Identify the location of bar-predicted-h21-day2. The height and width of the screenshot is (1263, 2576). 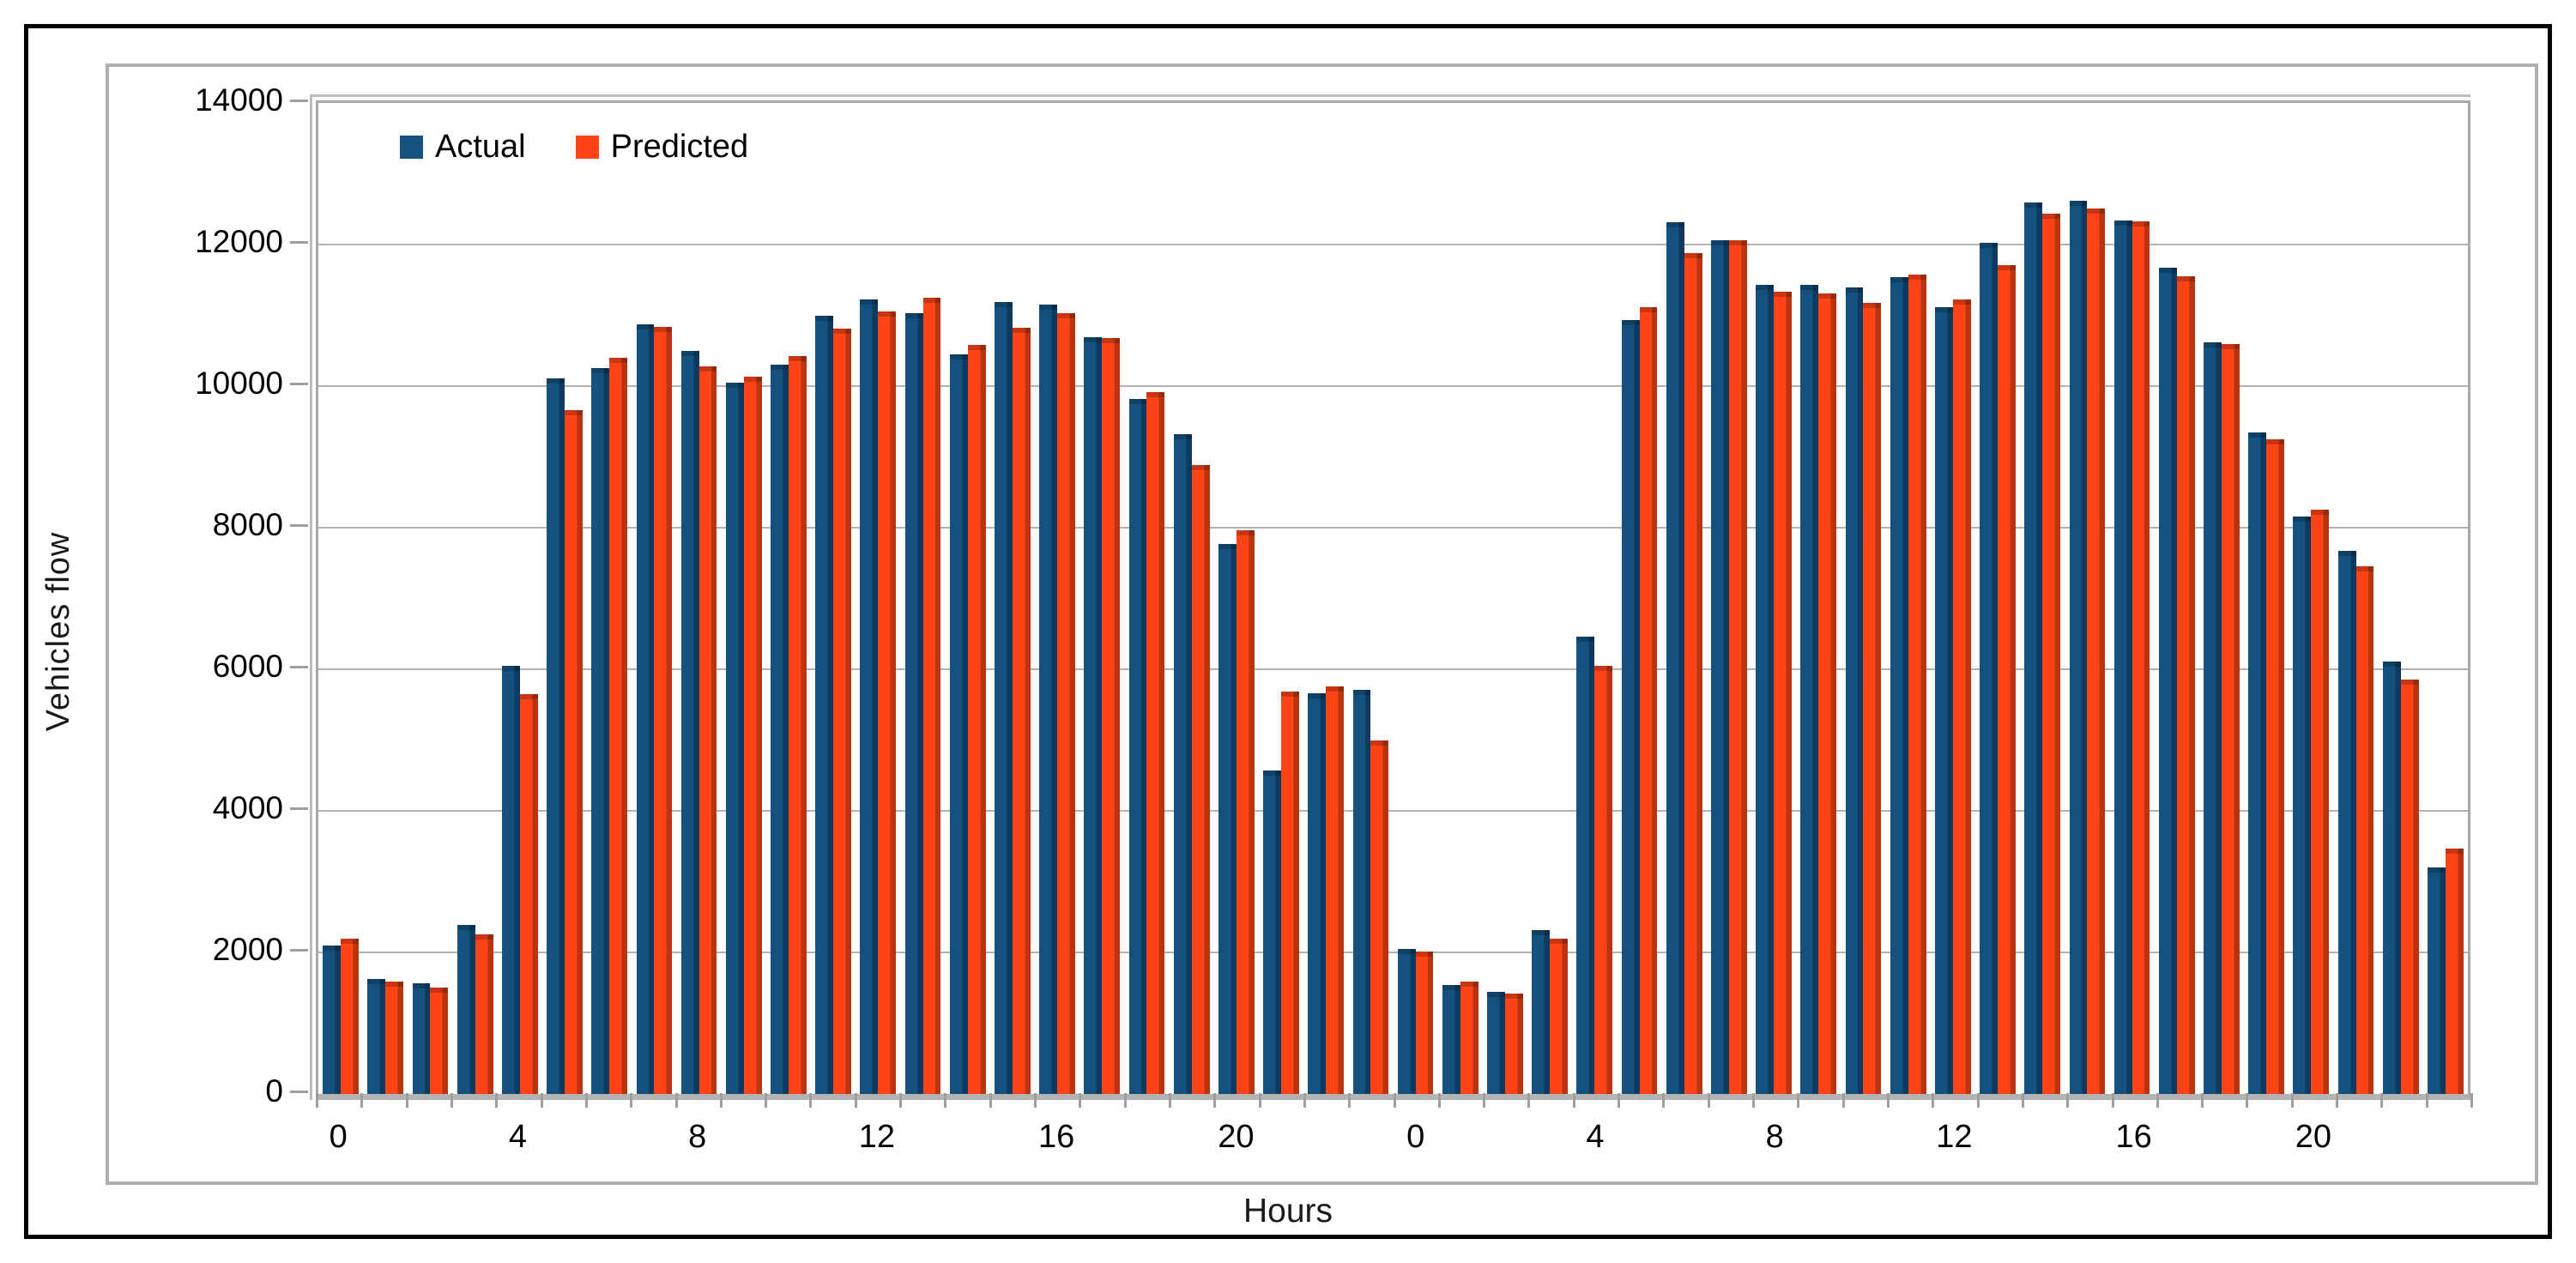
(2364, 829).